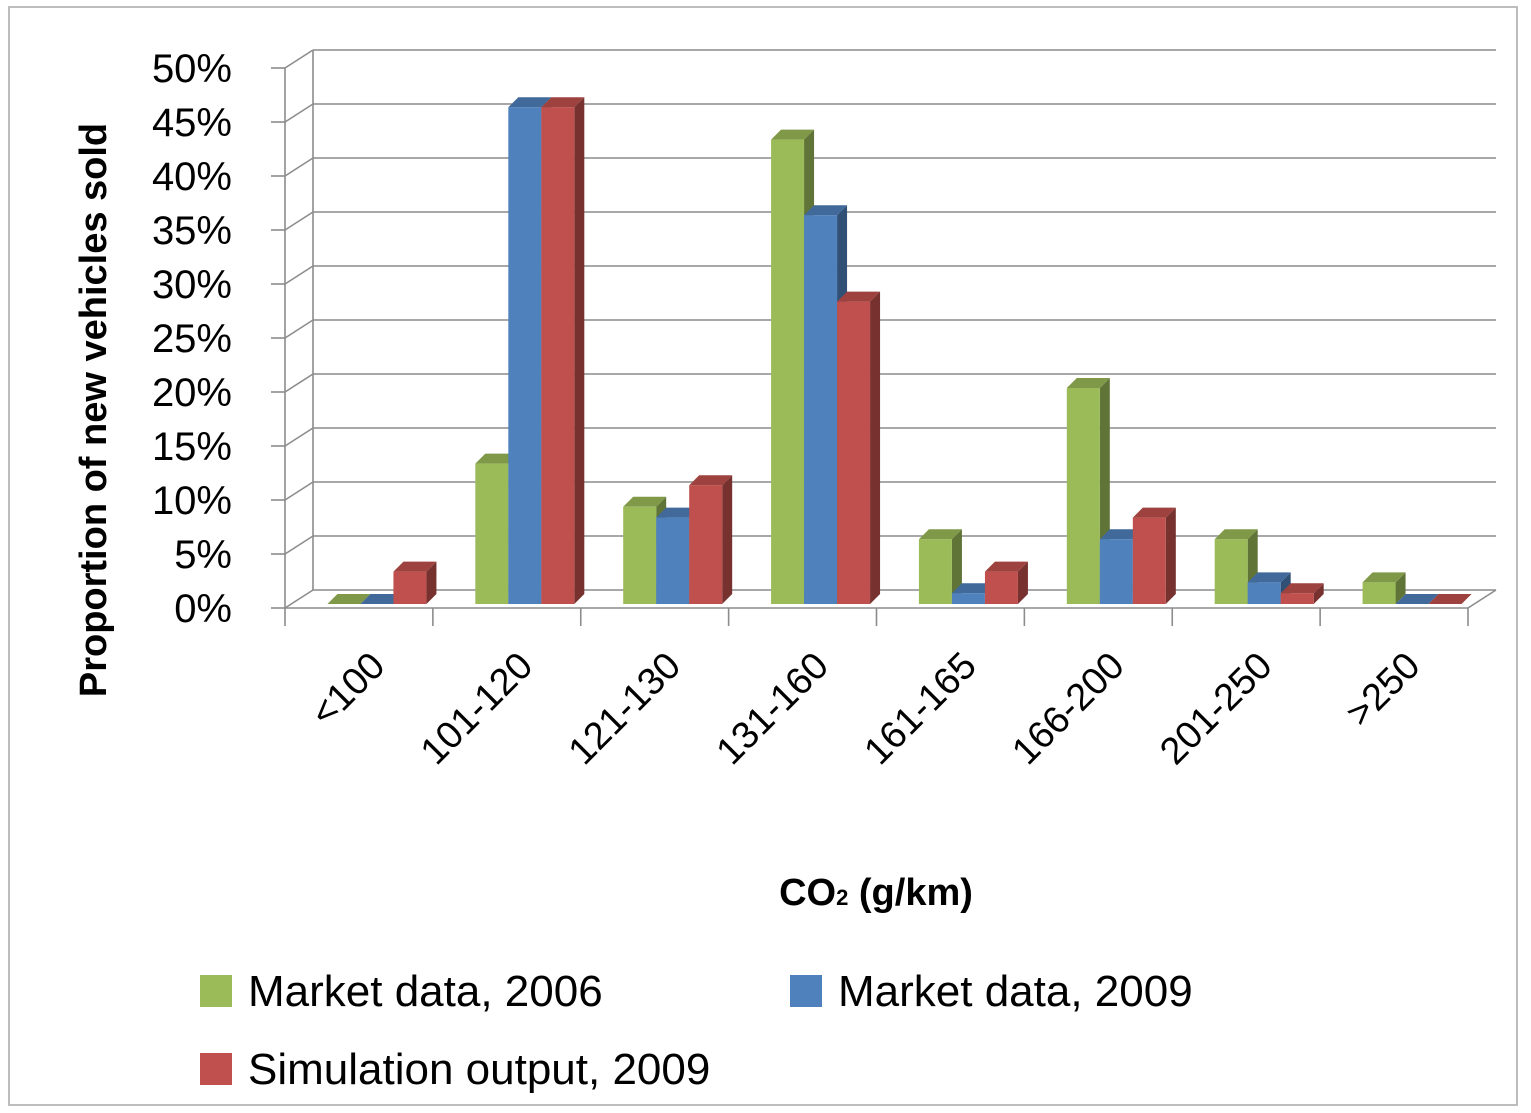  Describe the element at coordinates (1216, 709) in the screenshot. I see `x-tick-label: 201-250` at that location.